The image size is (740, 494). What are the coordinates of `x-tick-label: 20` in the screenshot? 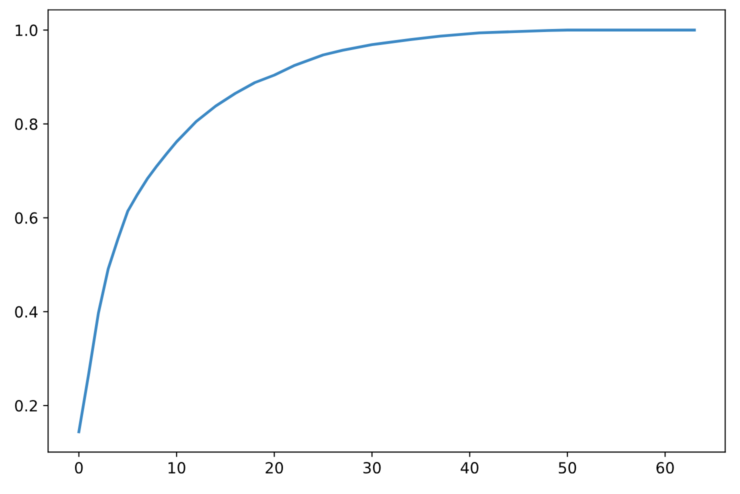 It's located at (274, 468).